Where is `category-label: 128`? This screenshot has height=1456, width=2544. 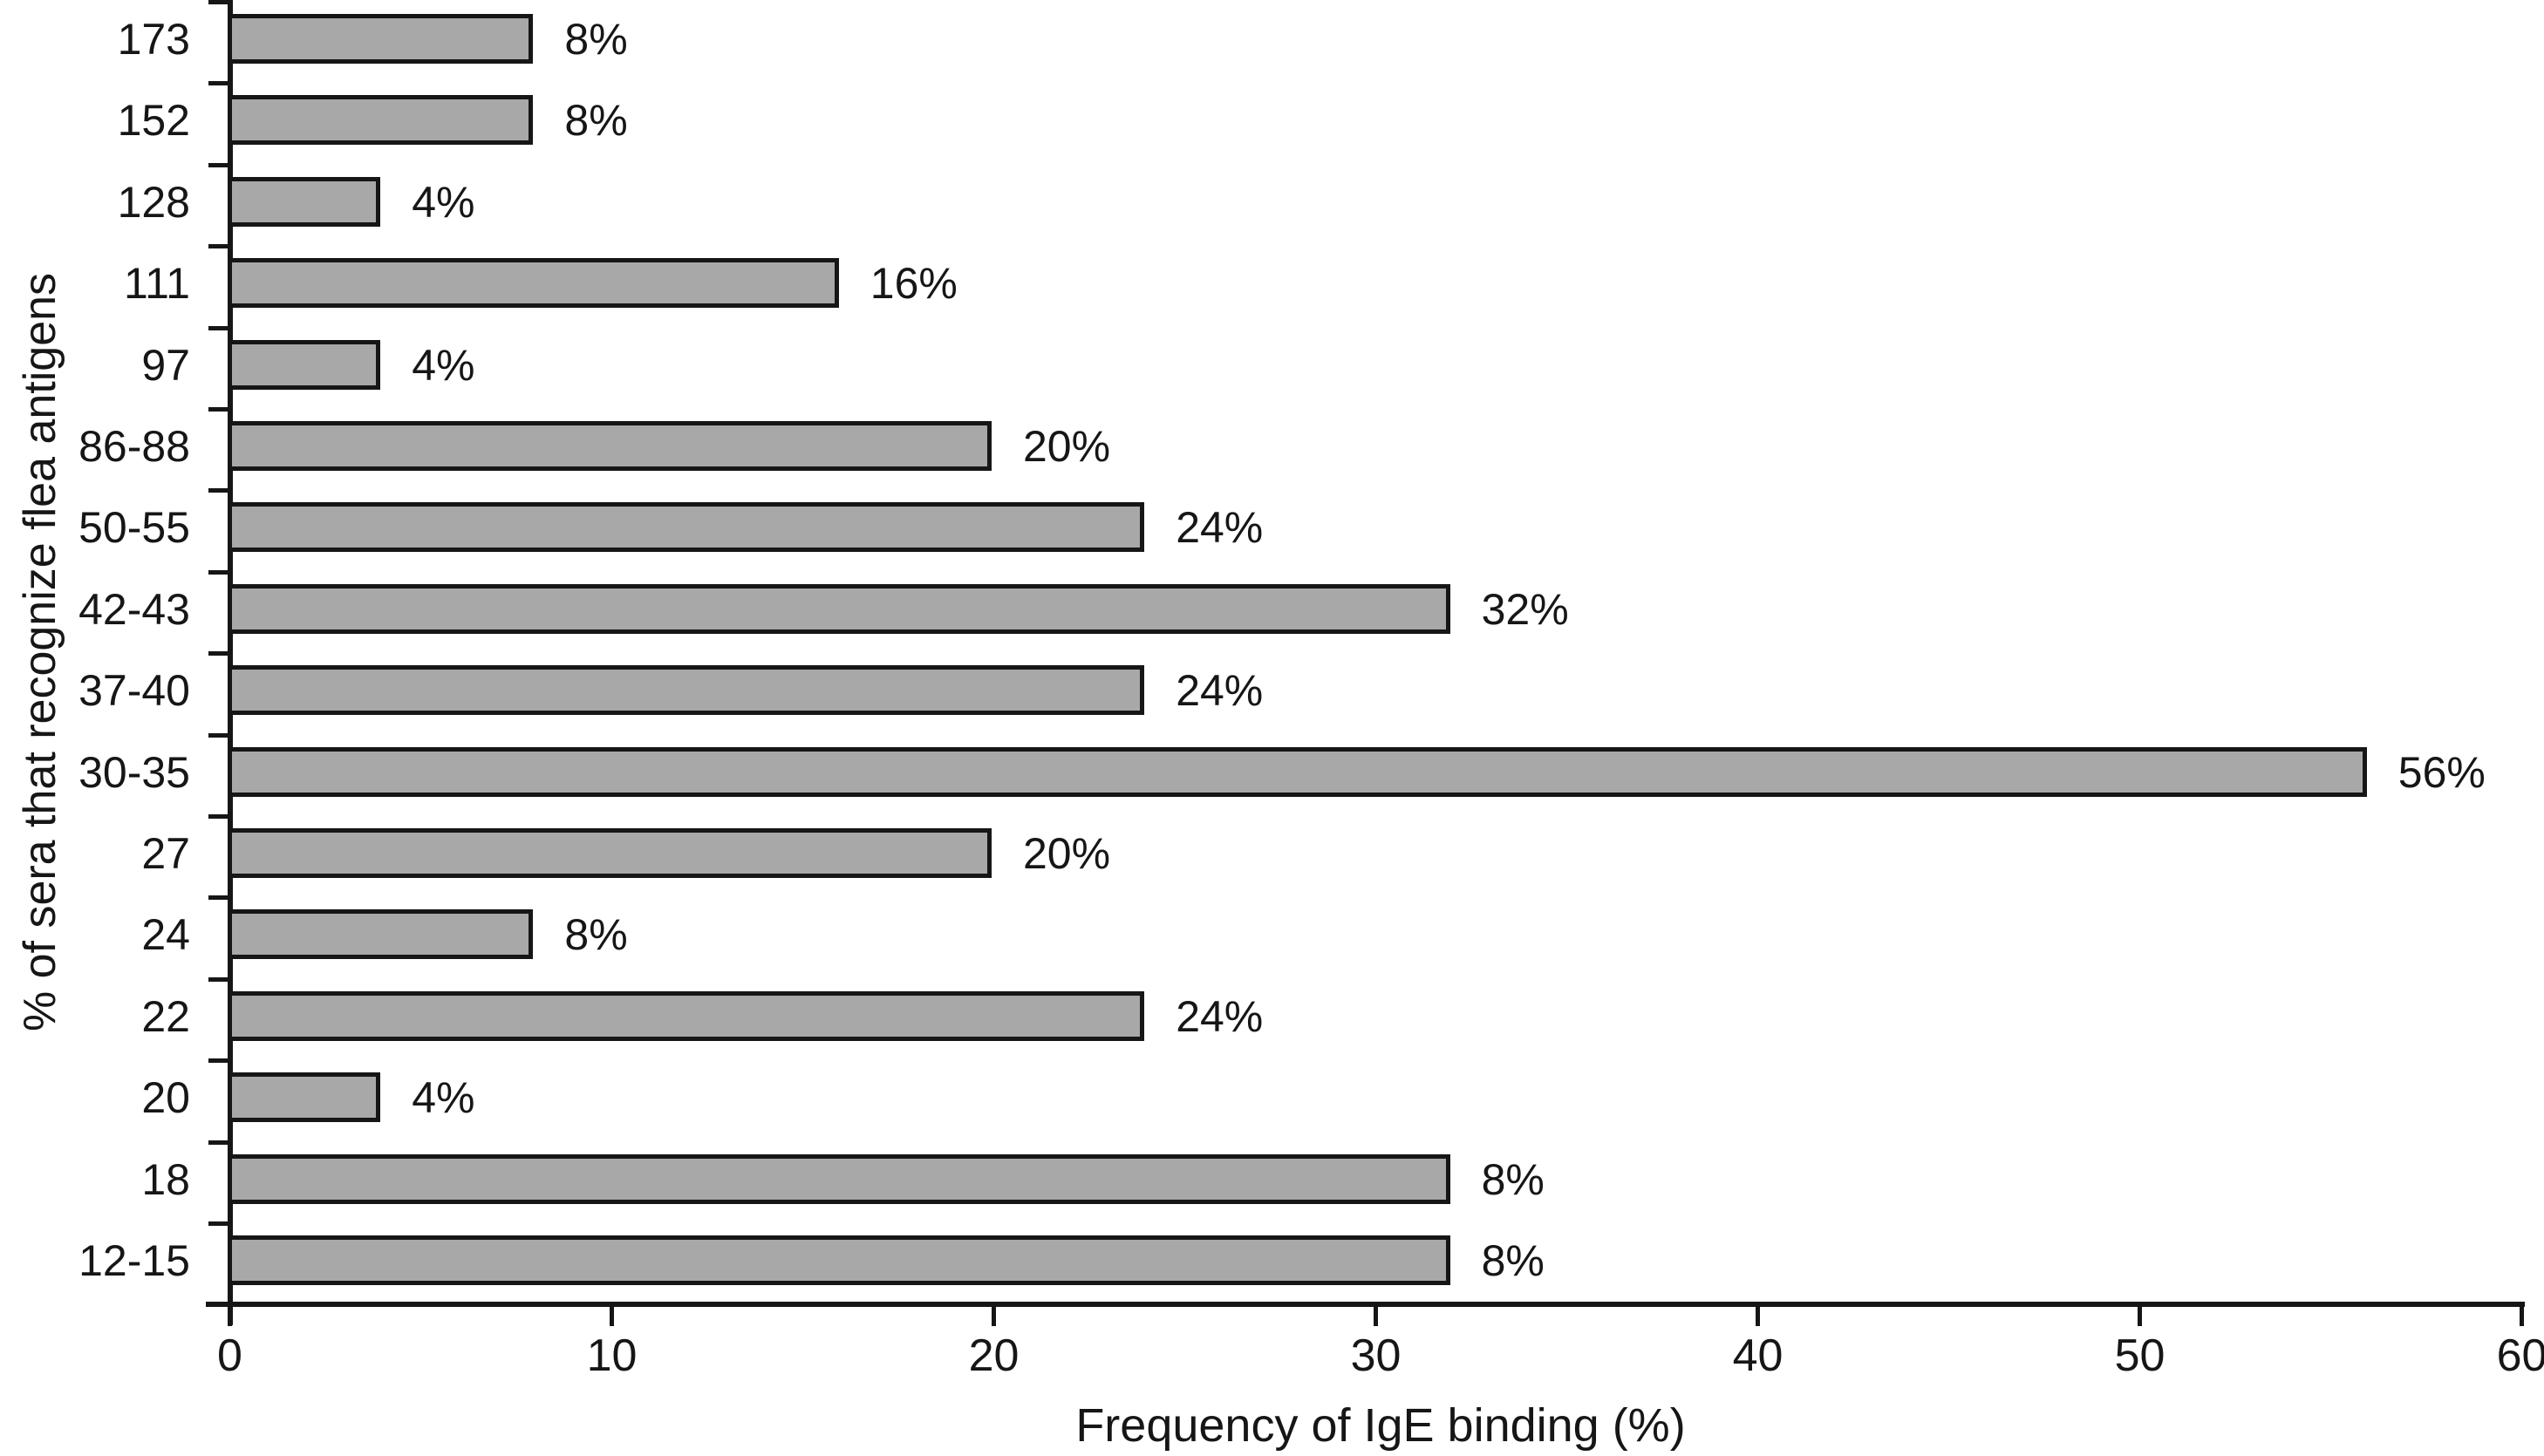
category-label: 128 is located at coordinates (153, 202).